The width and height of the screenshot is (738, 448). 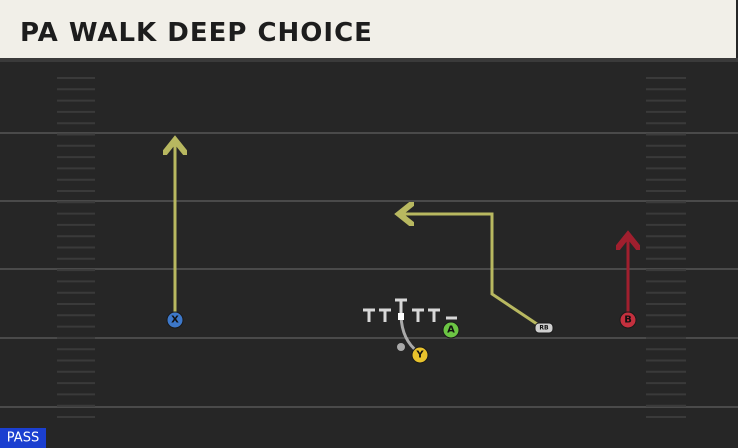 What do you see at coordinates (401, 347) in the screenshot?
I see `qb-dot` at bounding box center [401, 347].